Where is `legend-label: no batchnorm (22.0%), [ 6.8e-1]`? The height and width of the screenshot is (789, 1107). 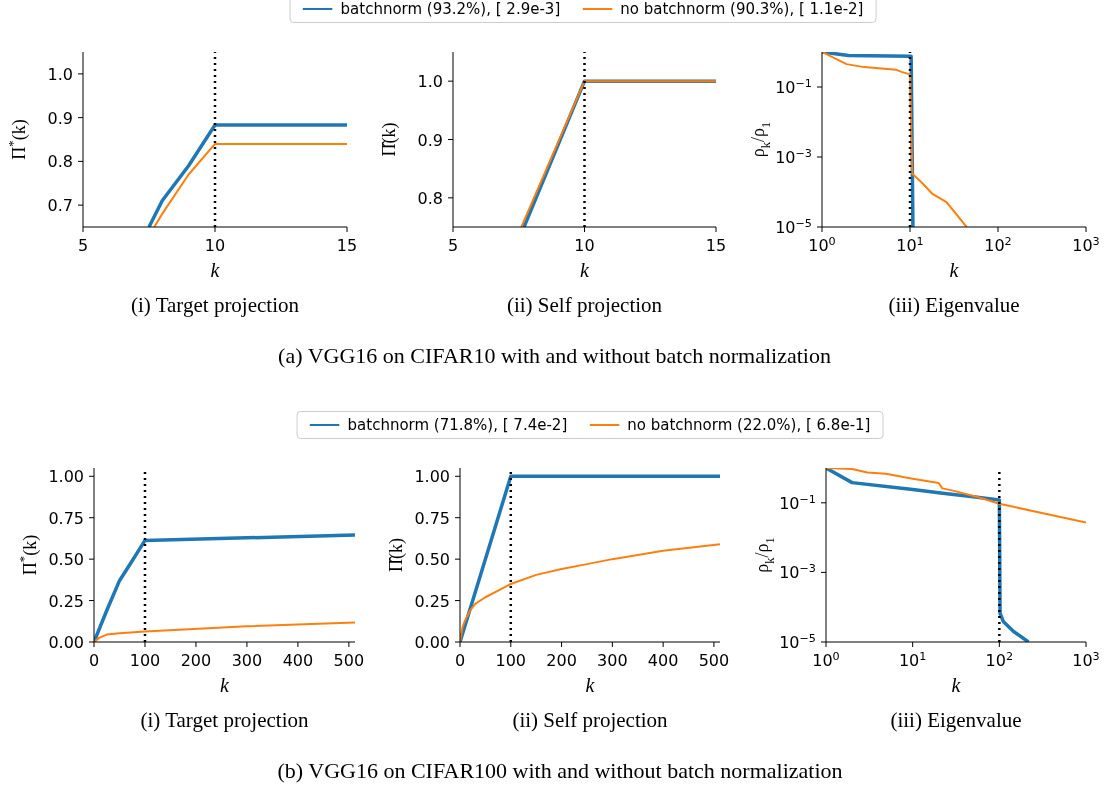 legend-label: no batchnorm (22.0%), [ 6.8e-1] is located at coordinates (749, 425).